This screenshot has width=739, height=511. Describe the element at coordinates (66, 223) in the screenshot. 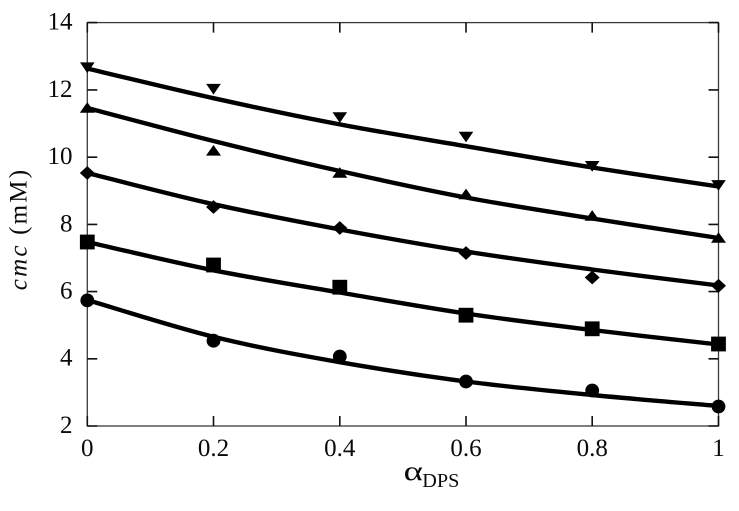

I see `svg-text: 8` at that location.